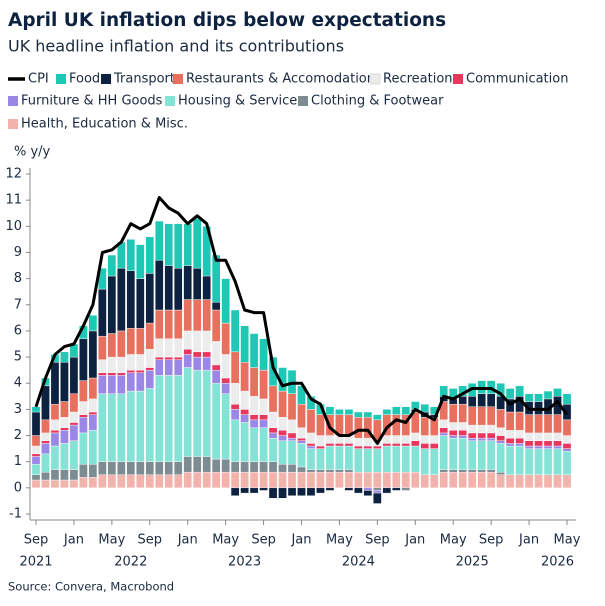 The height and width of the screenshot is (606, 605). I want to click on y-tick-label: 11, so click(13, 200).